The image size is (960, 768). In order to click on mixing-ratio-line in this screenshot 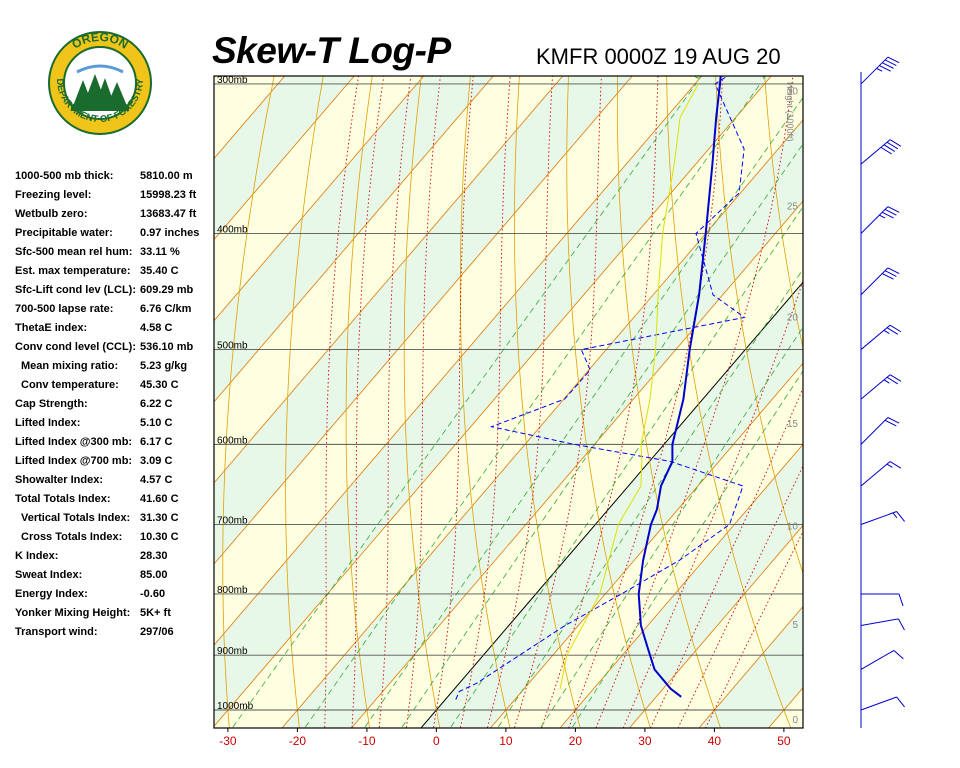, I will do `click(687, 549)`.